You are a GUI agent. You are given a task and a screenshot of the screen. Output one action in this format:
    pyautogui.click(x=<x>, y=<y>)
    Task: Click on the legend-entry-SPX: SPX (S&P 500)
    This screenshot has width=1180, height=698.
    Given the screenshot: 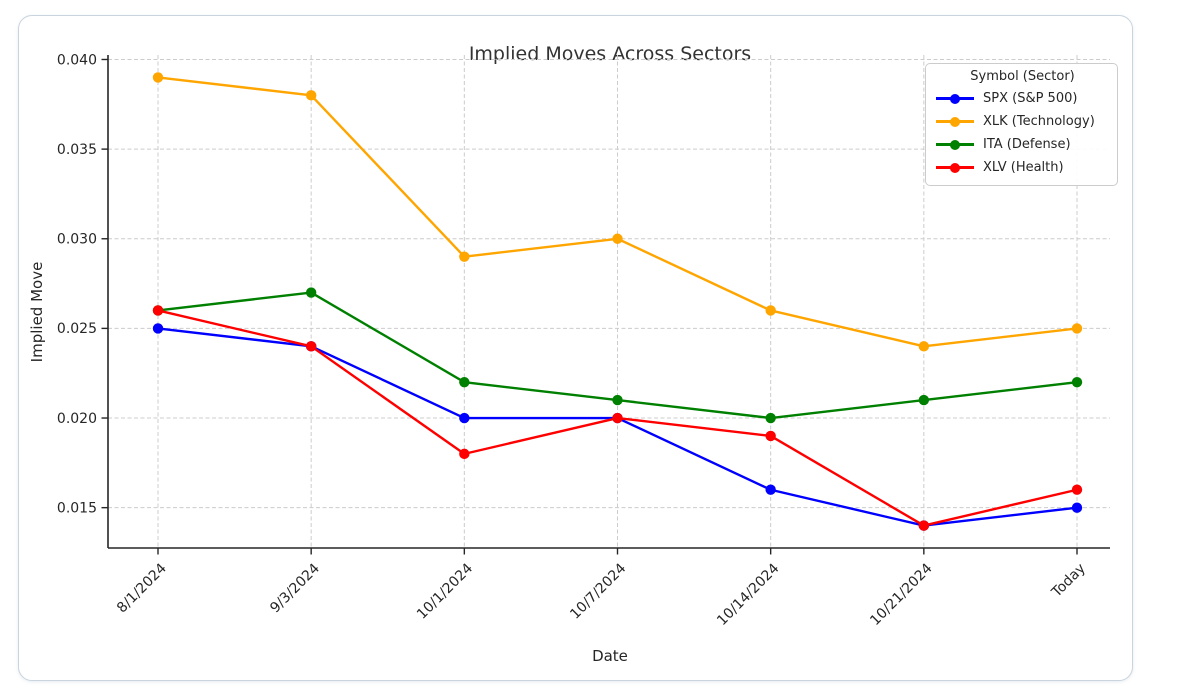 What is the action you would take?
    pyautogui.click(x=1022, y=98)
    